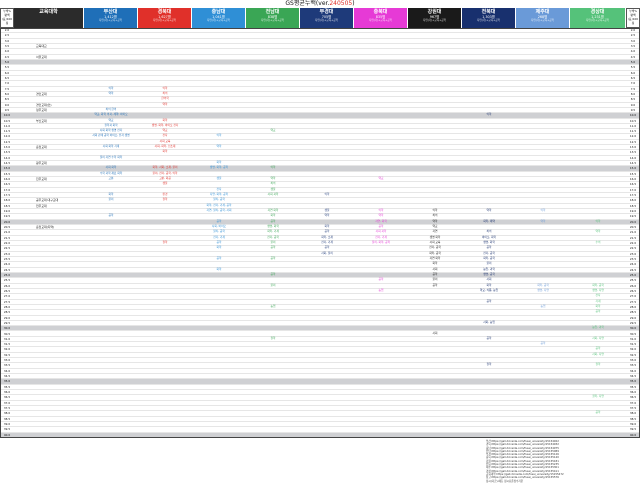 The width and height of the screenshot is (640, 483). I want to click on scale-label-left: 36.5, so click(7, 397).